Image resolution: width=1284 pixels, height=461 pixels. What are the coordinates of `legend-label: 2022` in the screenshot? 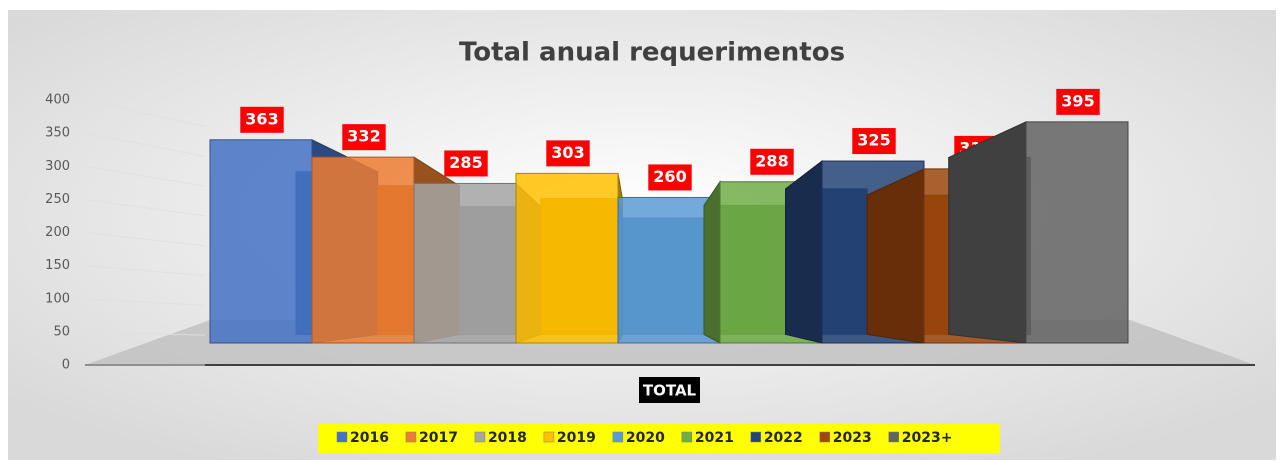 It's located at (783, 438).